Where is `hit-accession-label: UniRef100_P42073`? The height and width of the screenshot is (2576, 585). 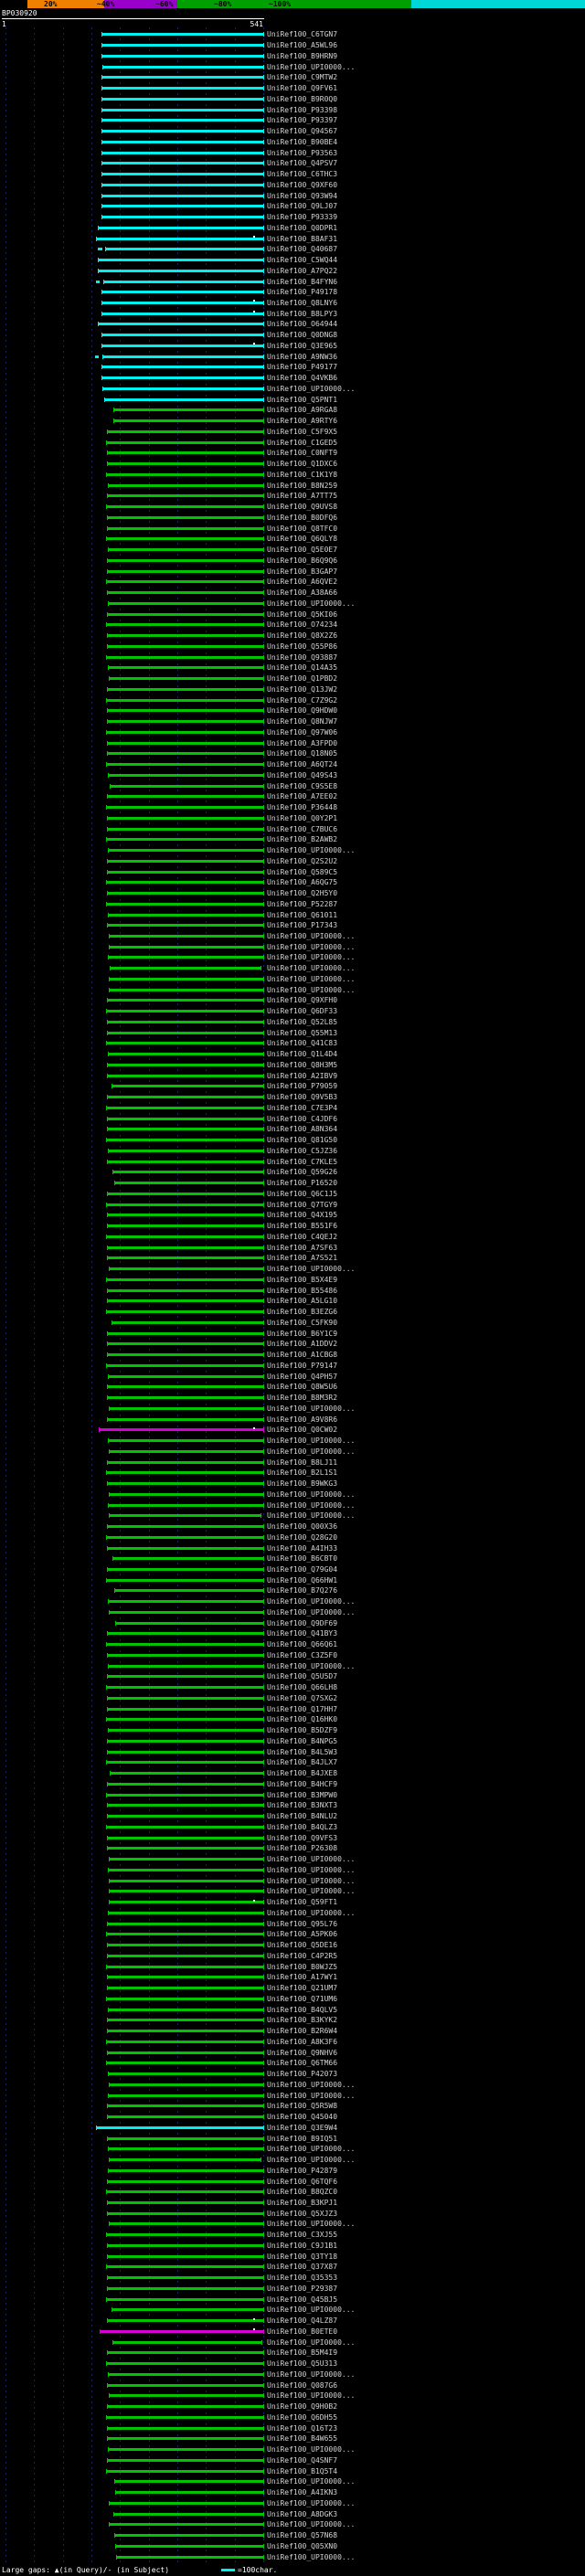
hit-accession-label: UniRef100_P42073 is located at coordinates (302, 2074).